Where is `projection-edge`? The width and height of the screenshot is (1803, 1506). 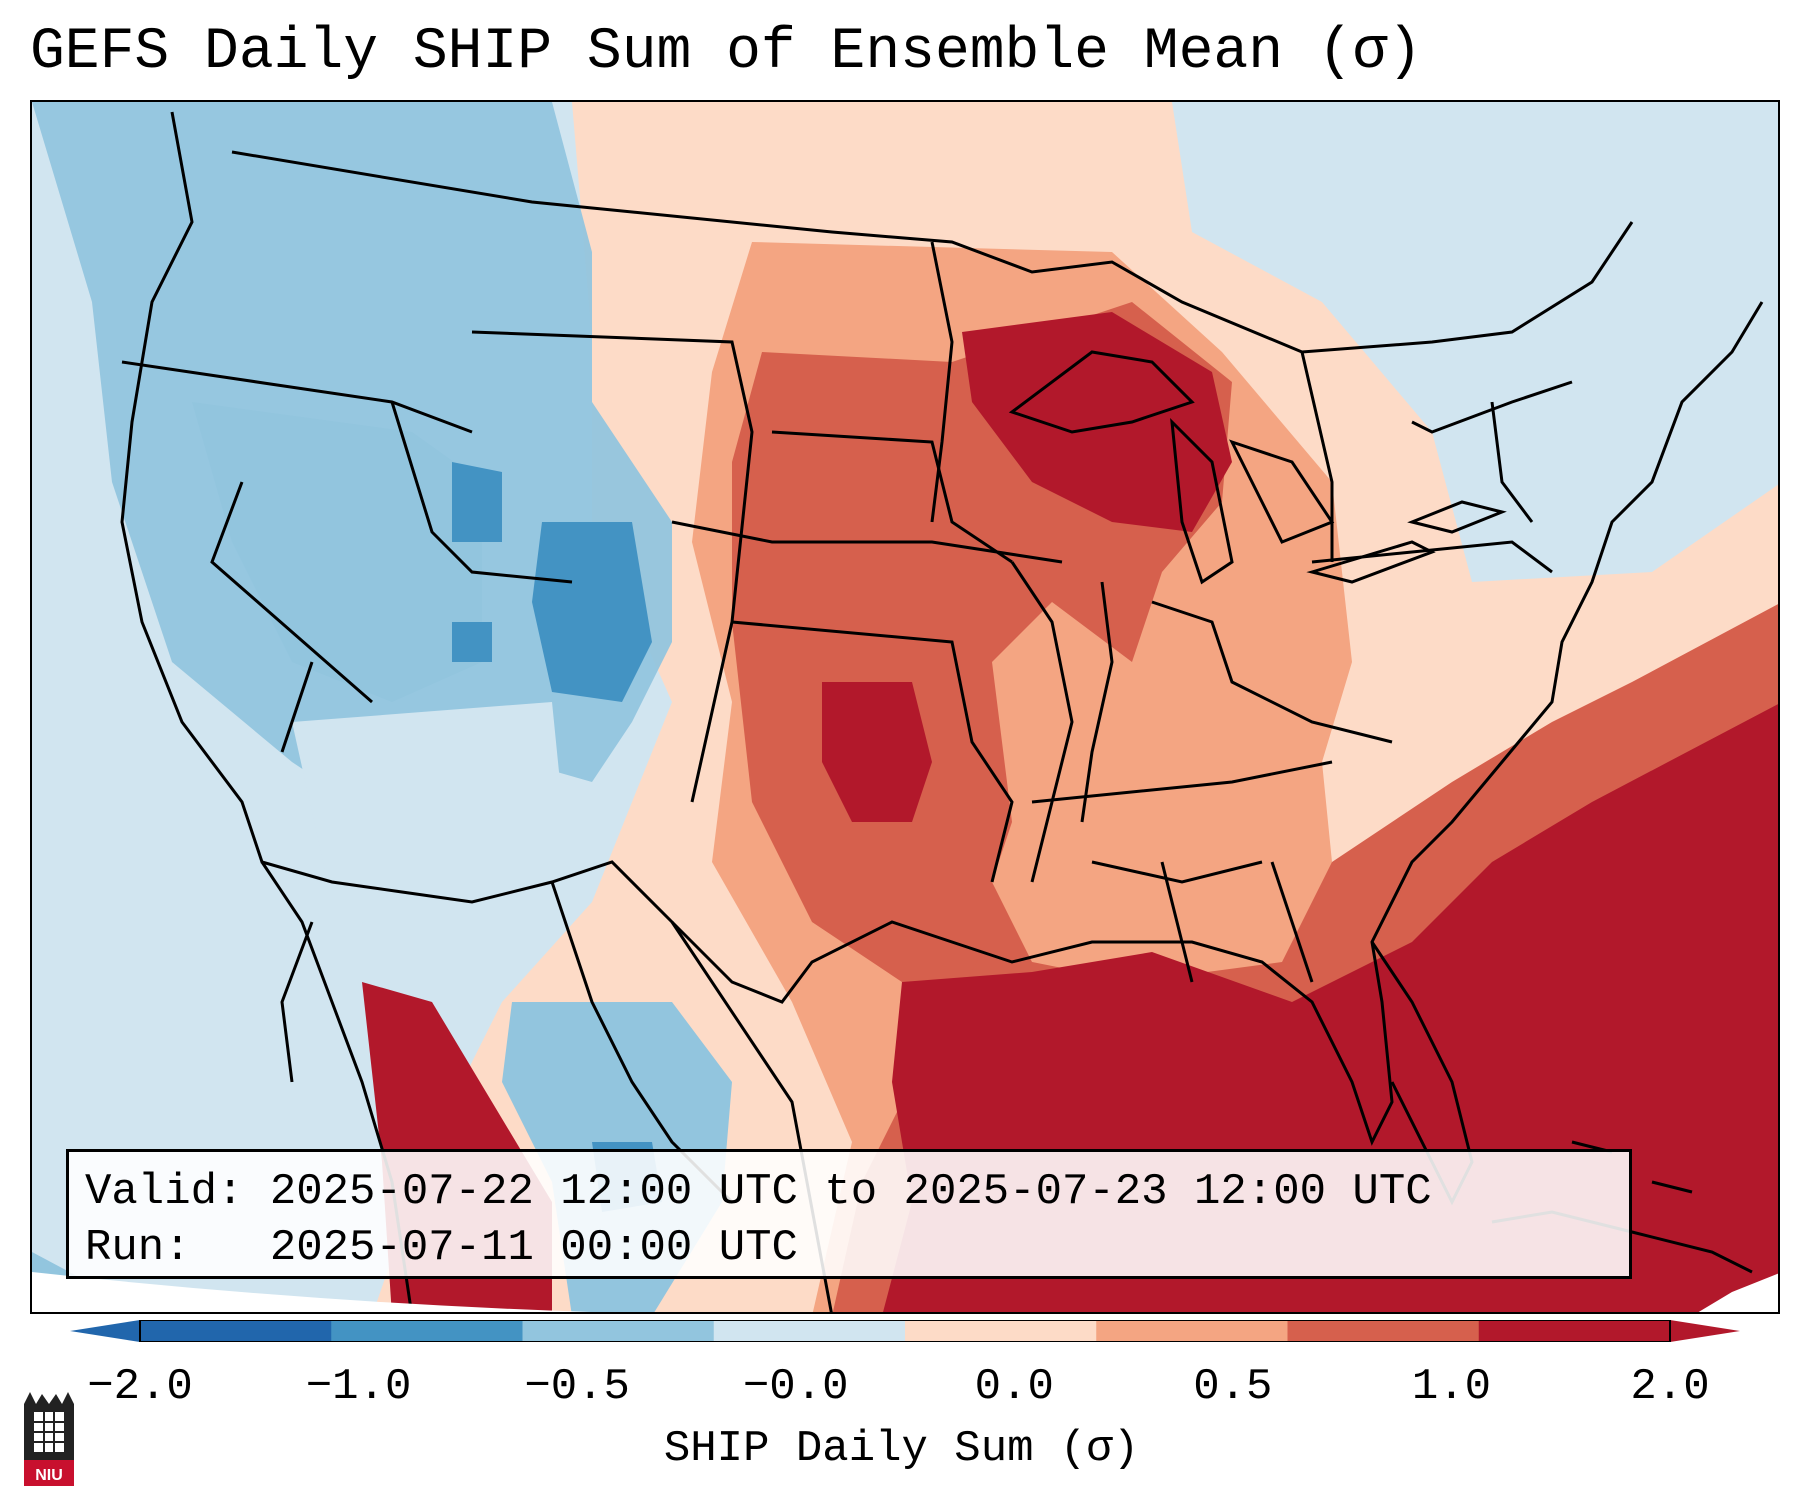 projection-edge is located at coordinates (312, 1292).